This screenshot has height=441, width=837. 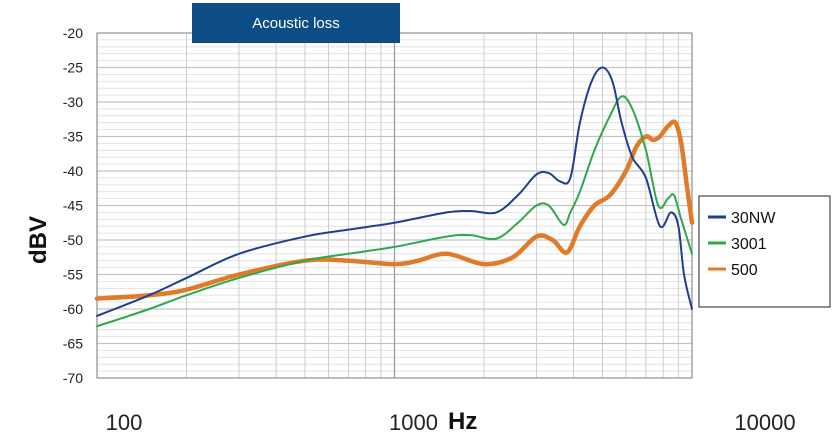 I want to click on y-tick-label: -35, so click(x=73, y=137).